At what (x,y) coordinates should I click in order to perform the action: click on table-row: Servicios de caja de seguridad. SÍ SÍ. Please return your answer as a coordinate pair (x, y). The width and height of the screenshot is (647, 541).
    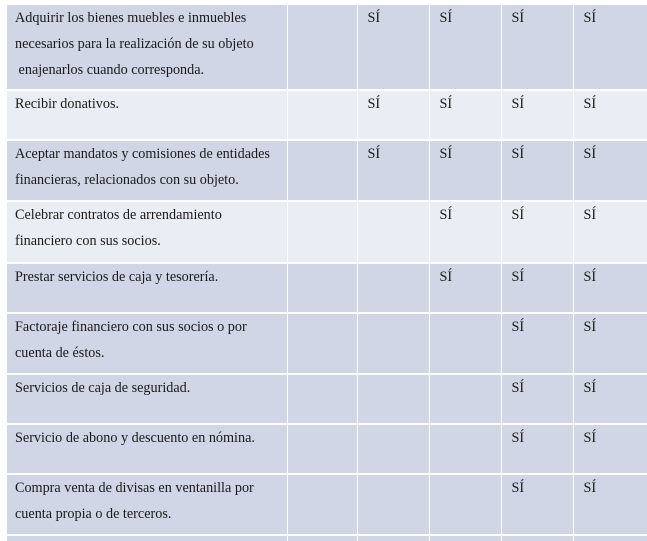
    Looking at the image, I should click on (327, 399).